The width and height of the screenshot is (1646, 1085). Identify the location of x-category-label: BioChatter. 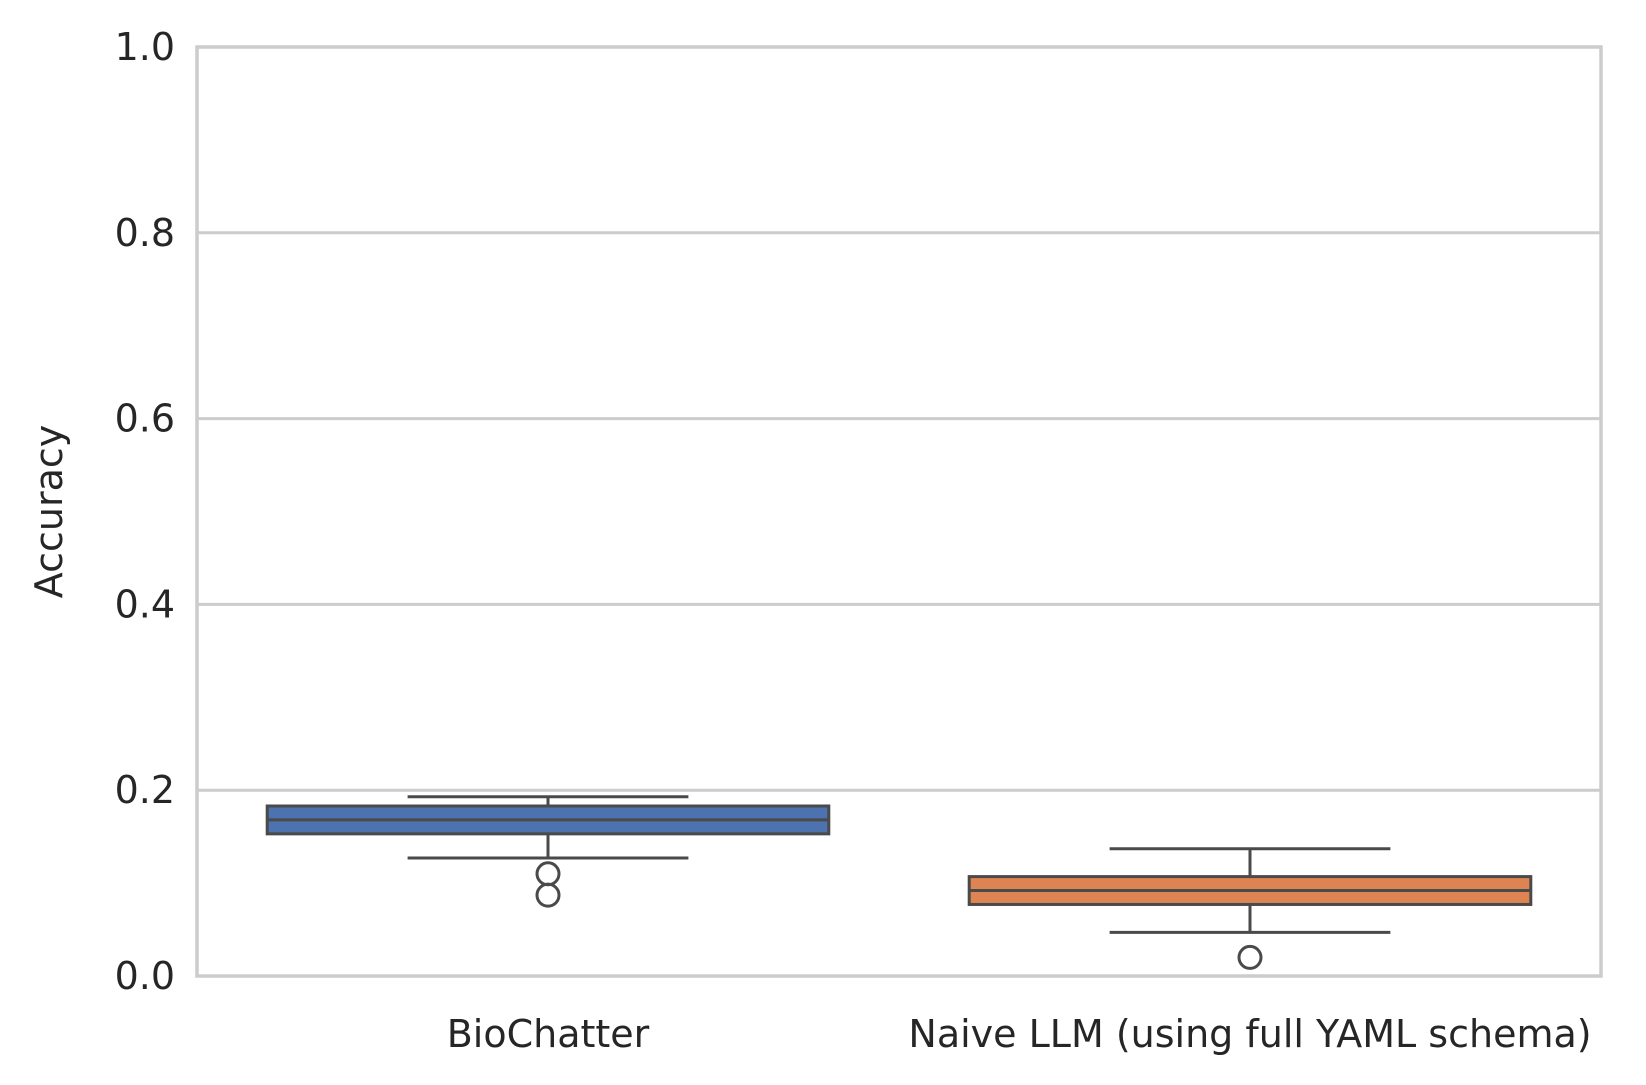
(548, 1034).